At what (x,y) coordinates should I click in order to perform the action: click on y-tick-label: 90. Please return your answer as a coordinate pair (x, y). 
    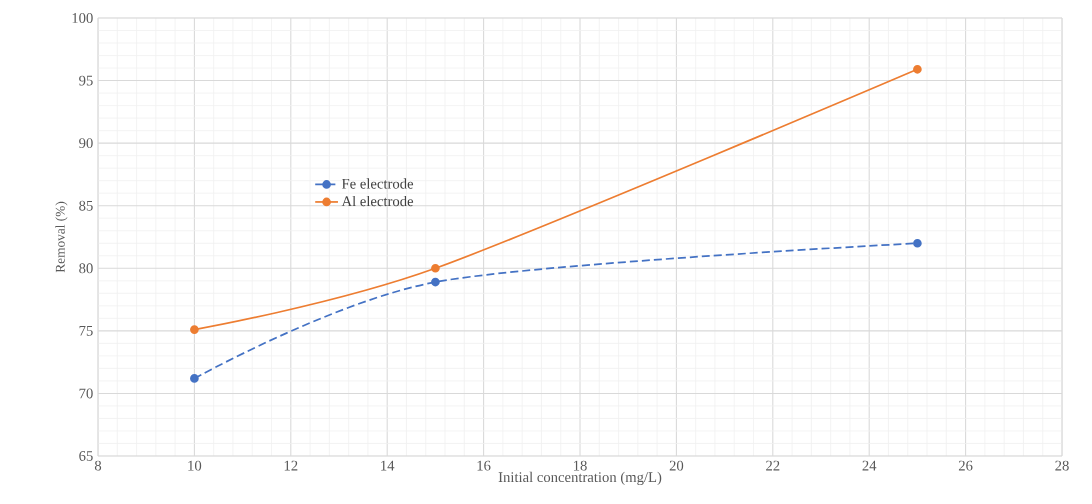
    Looking at the image, I should click on (86, 143).